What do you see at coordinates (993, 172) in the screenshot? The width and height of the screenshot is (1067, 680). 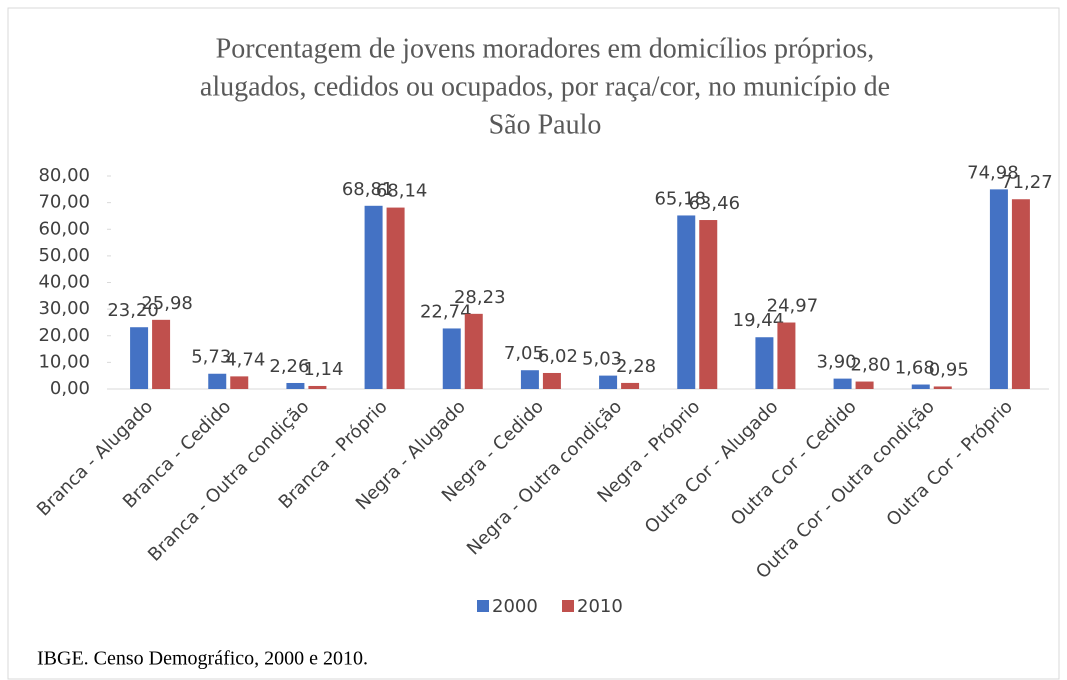 I see `data-label: 74,98` at bounding box center [993, 172].